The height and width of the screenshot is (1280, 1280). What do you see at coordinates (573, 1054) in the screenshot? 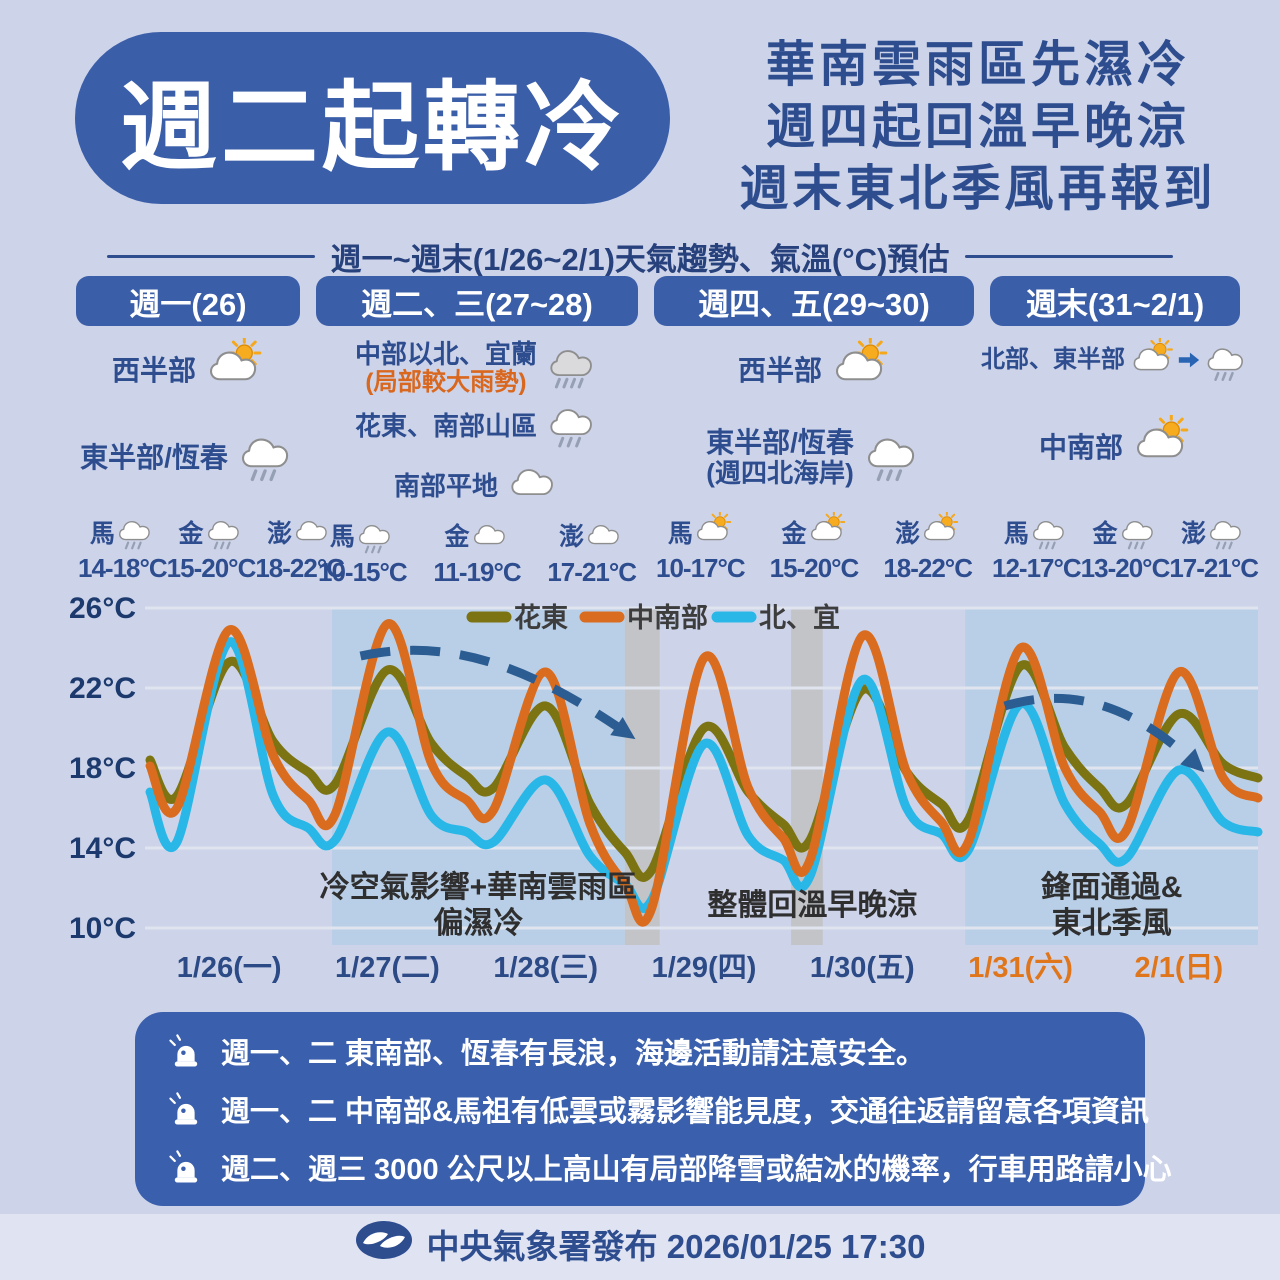
I see `note-text: 週一、二 東南部、恆春有長浪，海邊活動請注意安全。` at bounding box center [573, 1054].